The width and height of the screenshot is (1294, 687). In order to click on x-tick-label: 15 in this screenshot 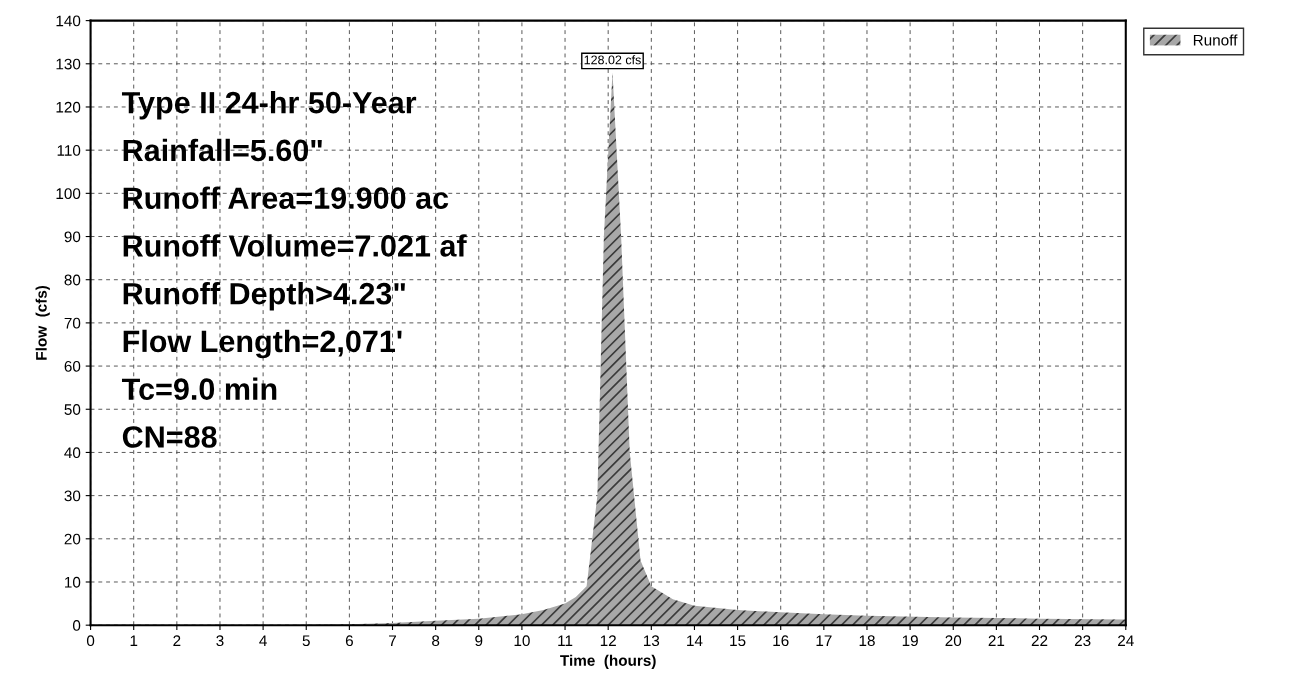, I will do `click(738, 641)`.